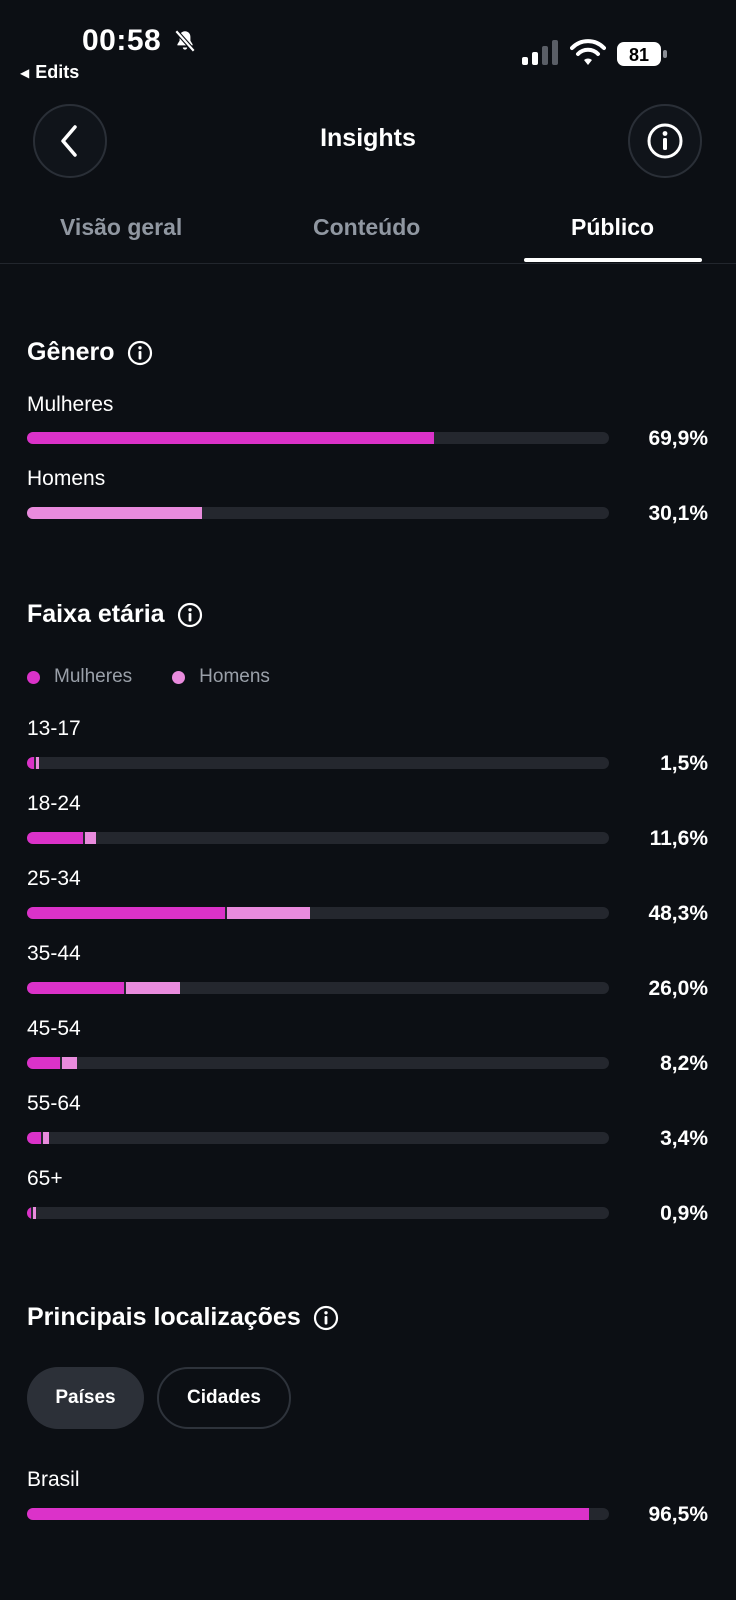  What do you see at coordinates (96, 614) in the screenshot?
I see `age-title: Faixa etária` at bounding box center [96, 614].